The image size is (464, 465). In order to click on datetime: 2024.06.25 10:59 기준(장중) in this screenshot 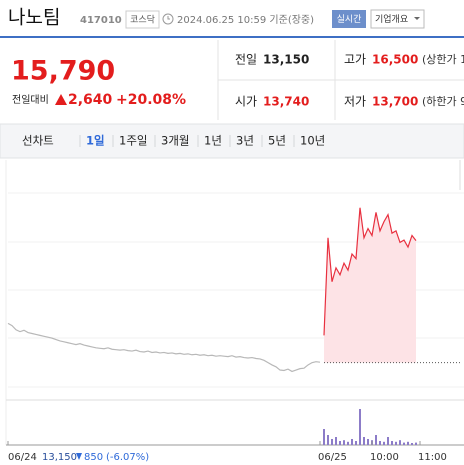, I will do `click(245, 20)`.